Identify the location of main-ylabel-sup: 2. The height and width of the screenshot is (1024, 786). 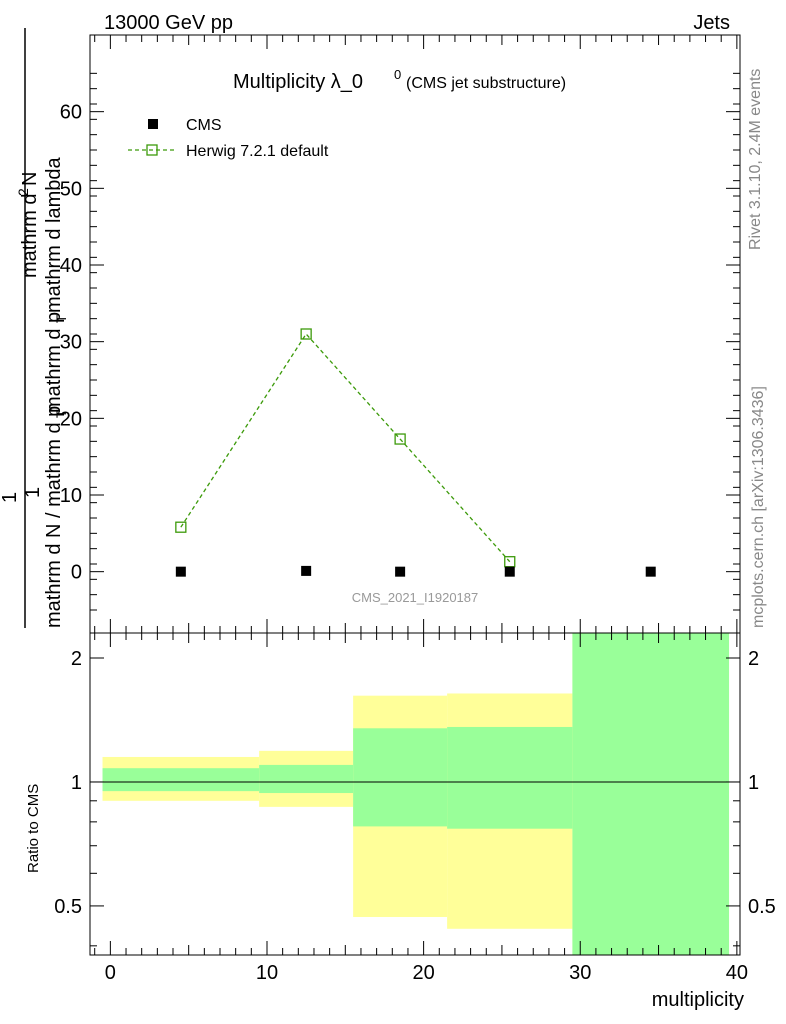
(23, 192).